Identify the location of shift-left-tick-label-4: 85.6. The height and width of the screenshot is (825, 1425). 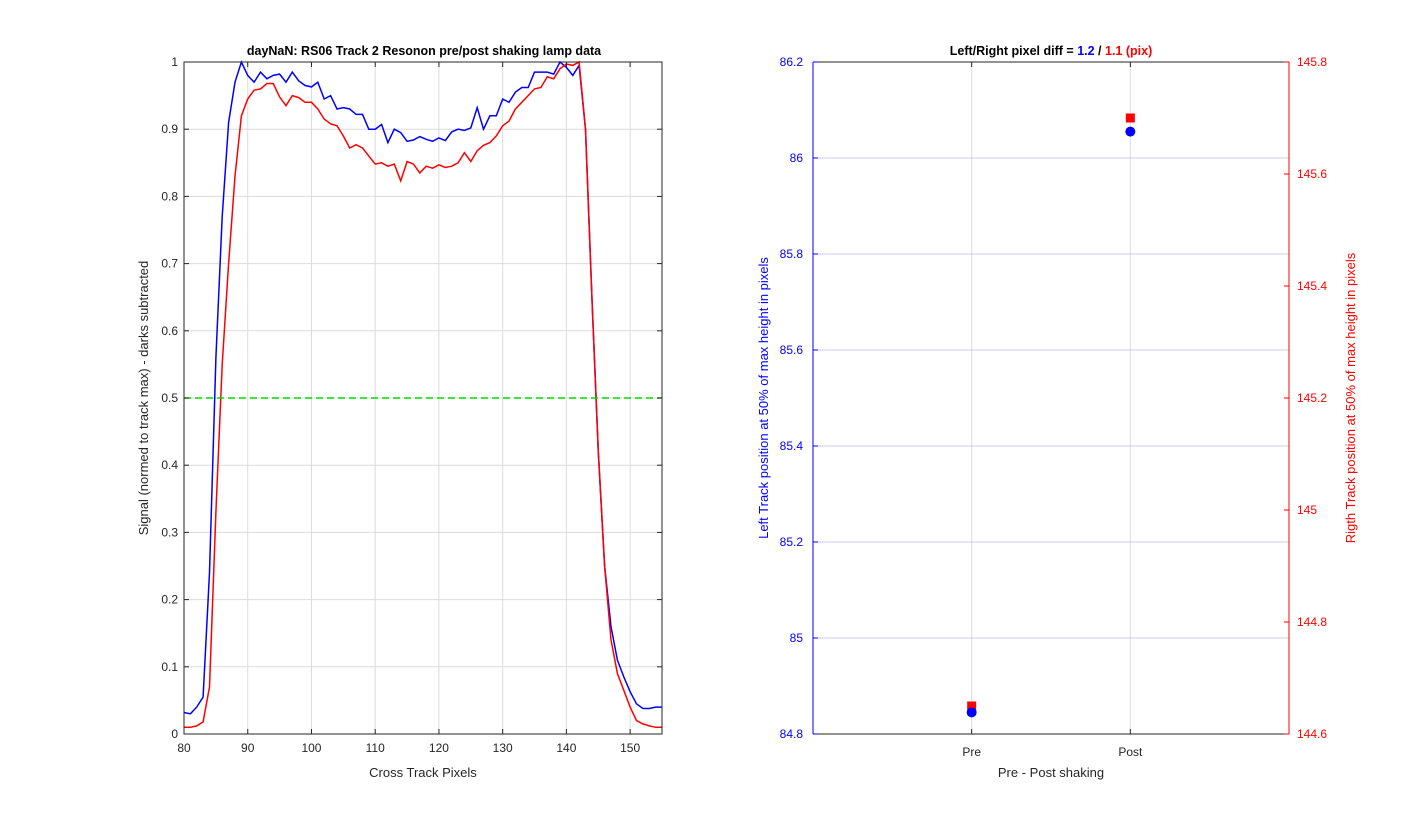
(792, 350).